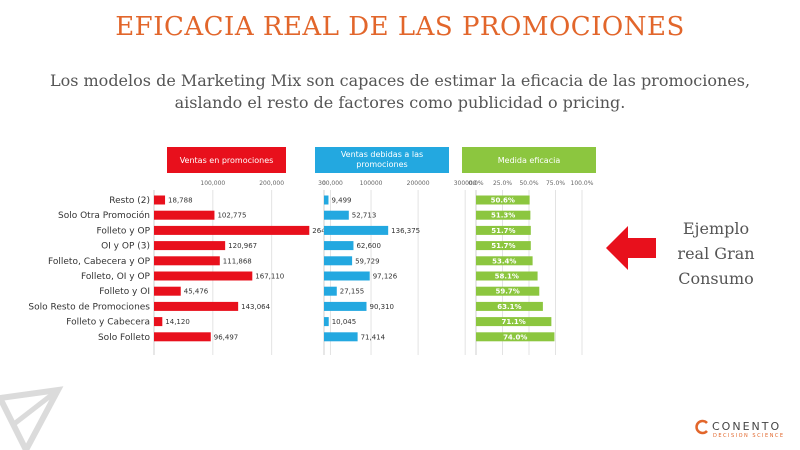  I want to click on paper-plane-icon, so click(32, 418).